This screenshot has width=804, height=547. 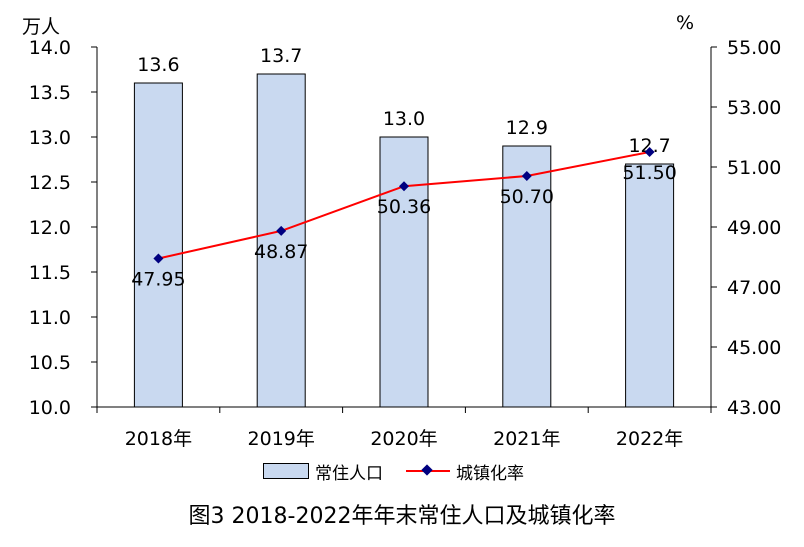 I want to click on x-axis: 2018年 2019年 2020年 2021年 2022年, so click(x=404, y=428).